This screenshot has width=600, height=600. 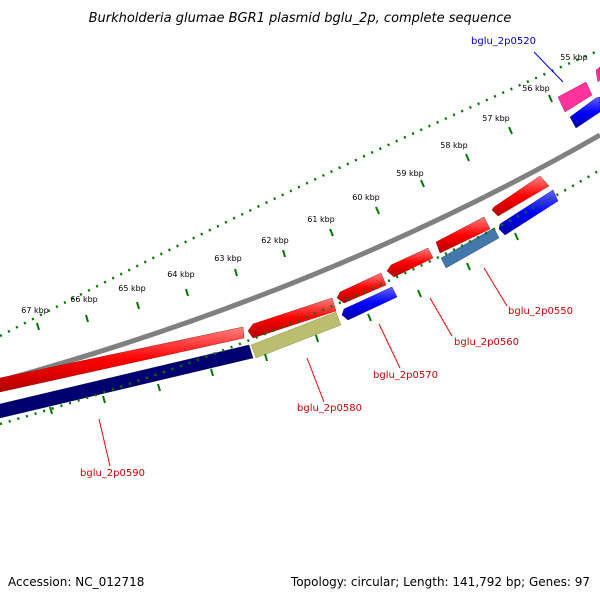 What do you see at coordinates (366, 197) in the screenshot?
I see `ruler-label: 60 kbp` at bounding box center [366, 197].